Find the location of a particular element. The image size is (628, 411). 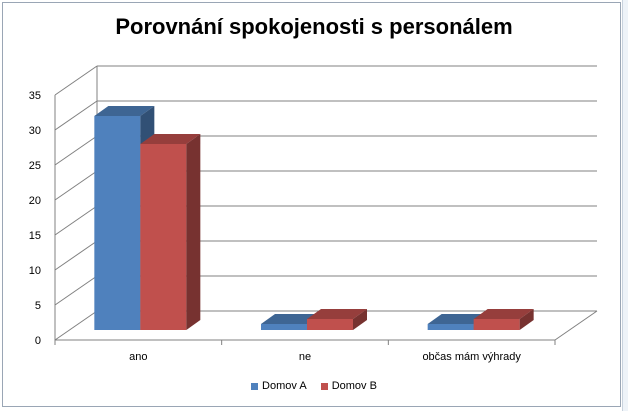

y-tick-label-3: 15 is located at coordinates (35, 236).